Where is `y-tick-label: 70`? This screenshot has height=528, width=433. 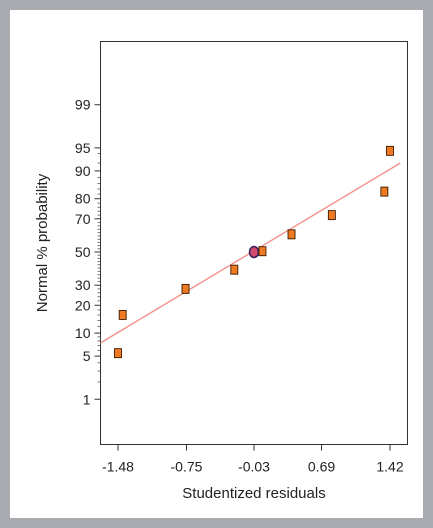
y-tick-label: 70 is located at coordinates (83, 219).